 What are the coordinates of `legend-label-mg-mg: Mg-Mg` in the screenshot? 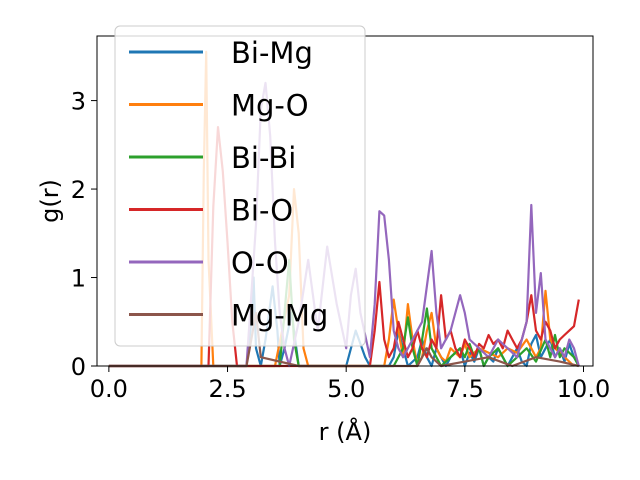 It's located at (279, 316).